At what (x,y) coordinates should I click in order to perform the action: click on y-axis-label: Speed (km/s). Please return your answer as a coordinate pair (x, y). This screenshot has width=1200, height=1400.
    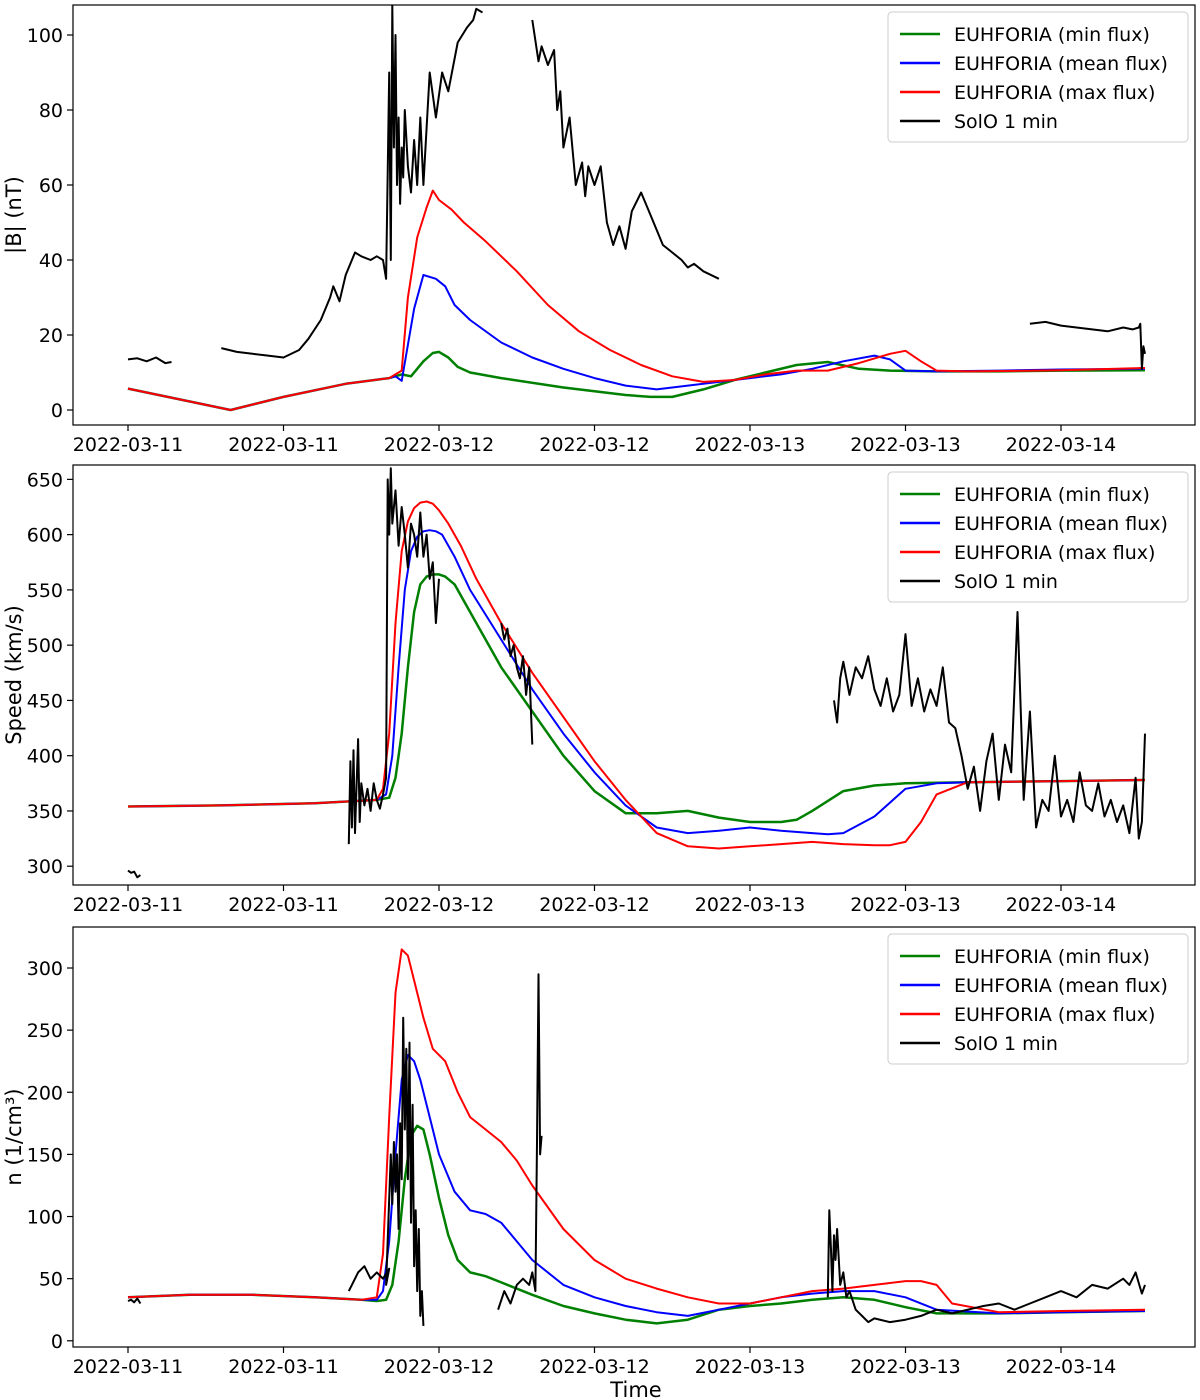
    Looking at the image, I should click on (14, 675).